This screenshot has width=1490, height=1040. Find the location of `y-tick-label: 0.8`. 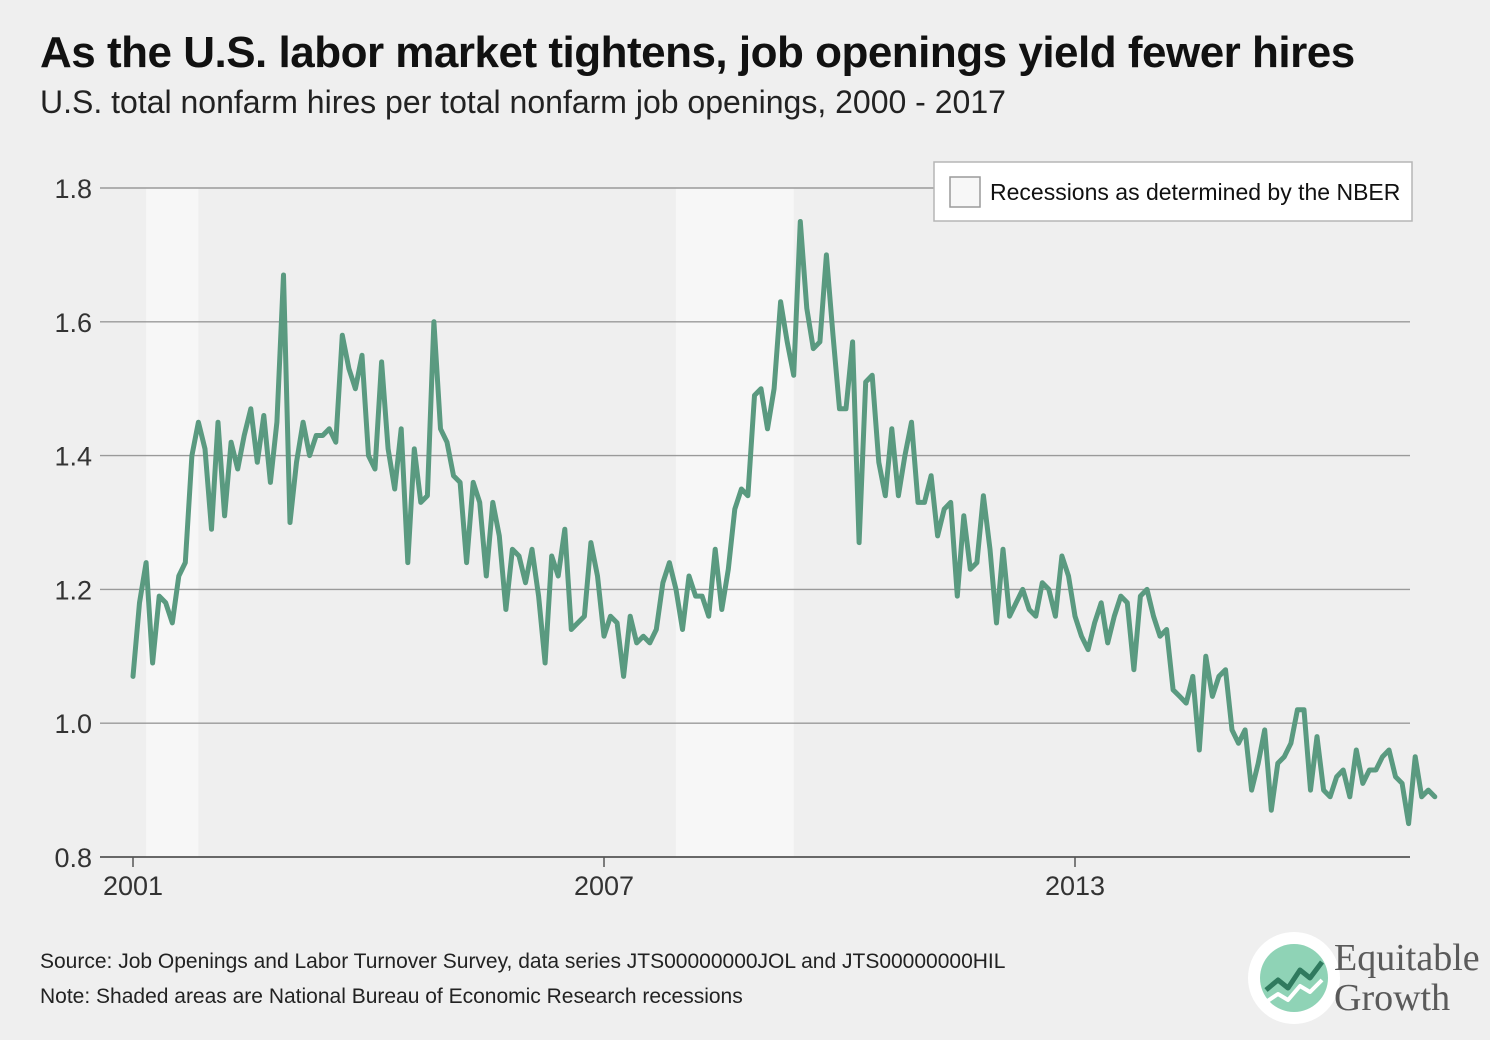

y-tick-label: 0.8 is located at coordinates (73, 858).